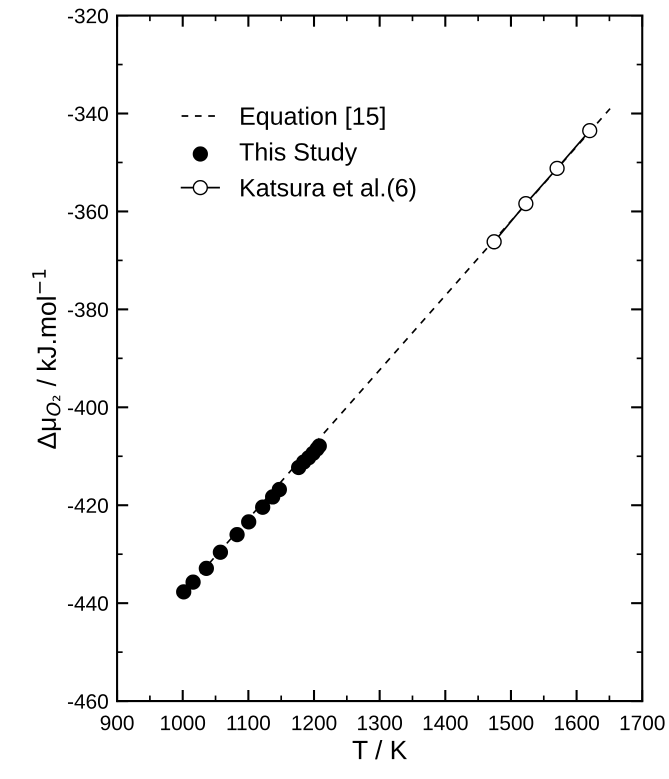 This screenshot has width=669, height=779. Describe the element at coordinates (46, 359) in the screenshot. I see `y-axis-title: Δμ$_{O₂}$ / kJ.mol$^{−1}$` at that location.